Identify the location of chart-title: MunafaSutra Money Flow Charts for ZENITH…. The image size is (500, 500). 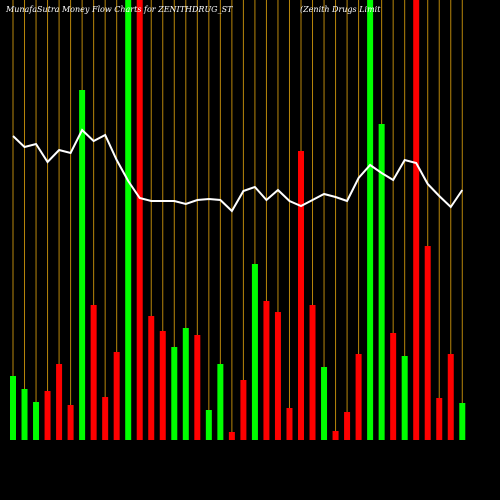
(119, 9).